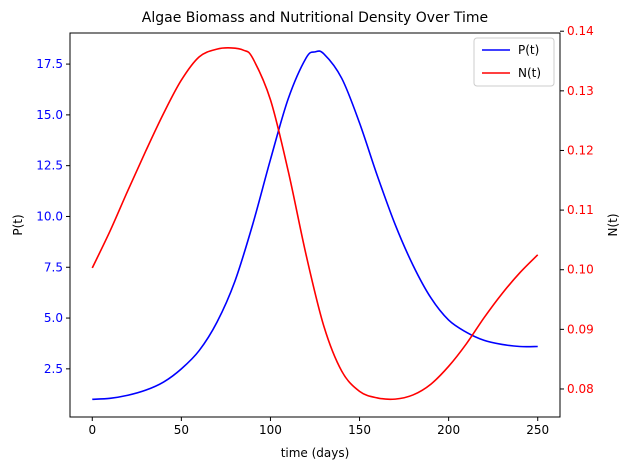 The image size is (630, 470). I want to click on y-axis-left: 2.5 5.0 7.5 10.0 12.5 15.0 17.5, so click(53, 216).